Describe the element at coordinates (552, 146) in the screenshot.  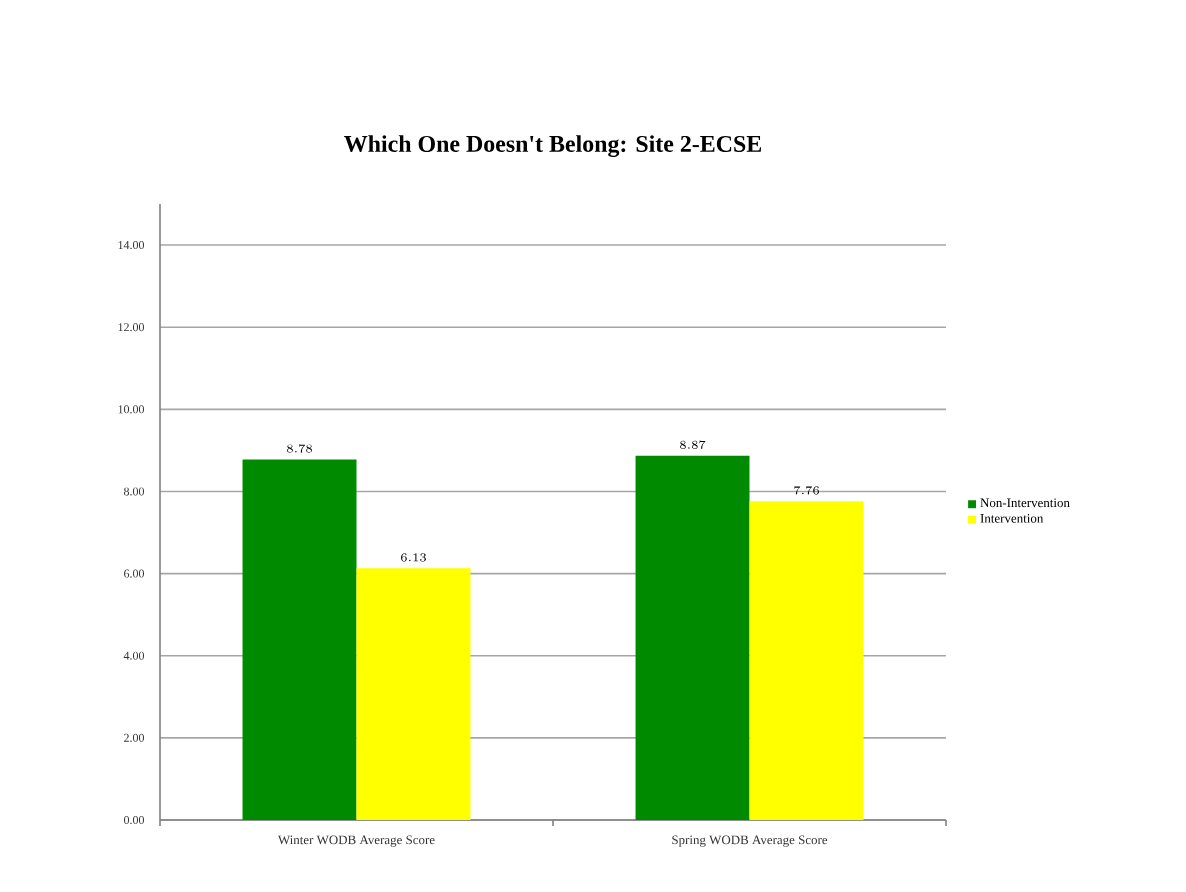
I see `chart-title: Which One Doesn't Belong: Site 2-ECSE` at that location.